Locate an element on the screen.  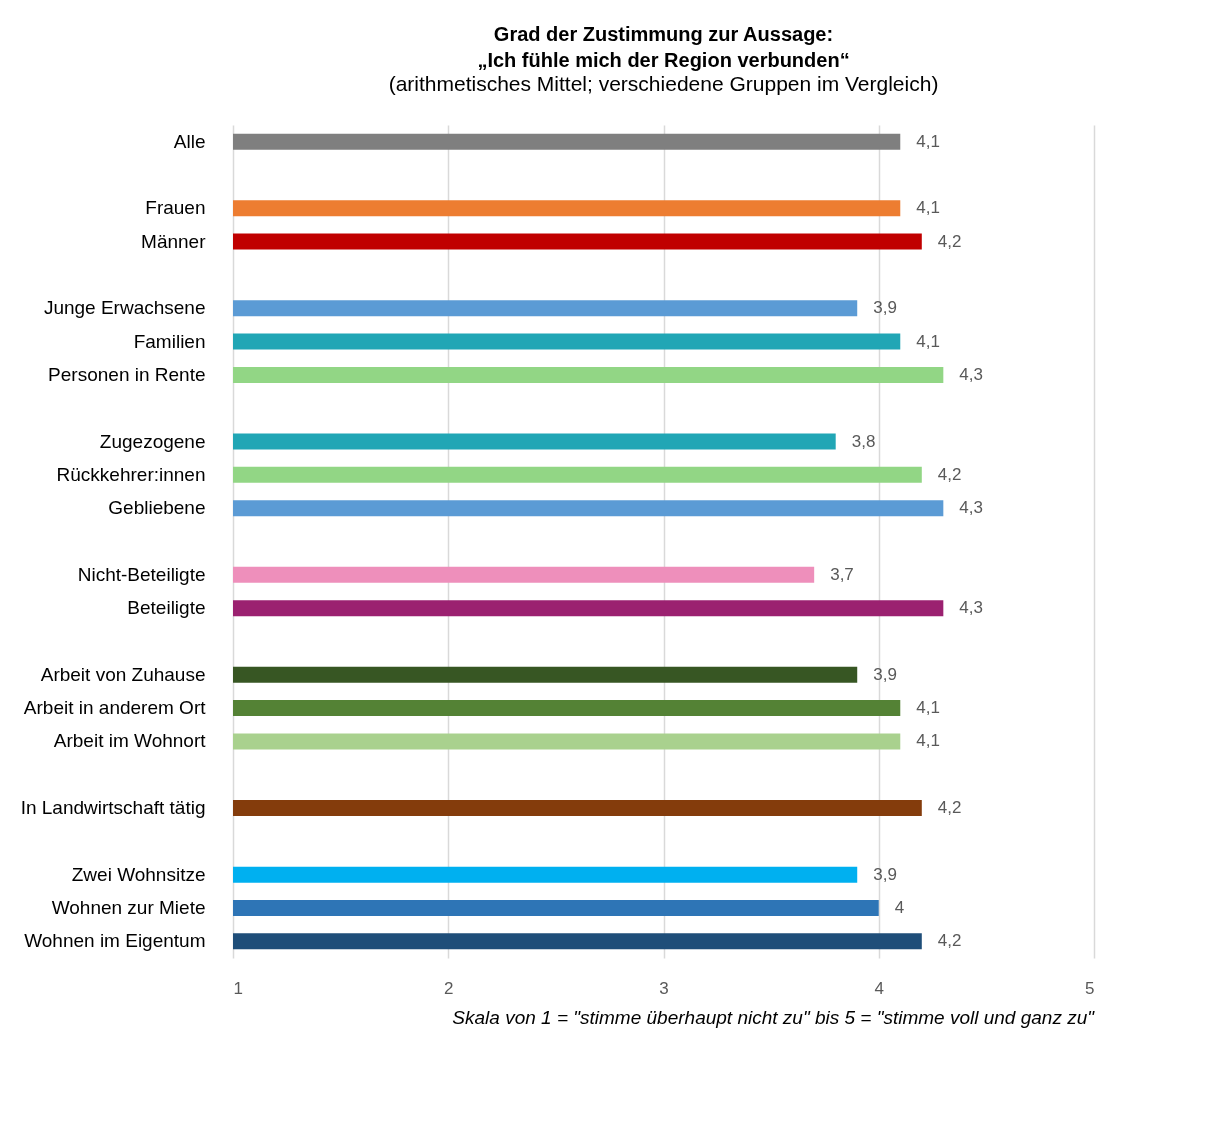
y-tick-label: Arbeit im Wohnort is located at coordinates (130, 741).